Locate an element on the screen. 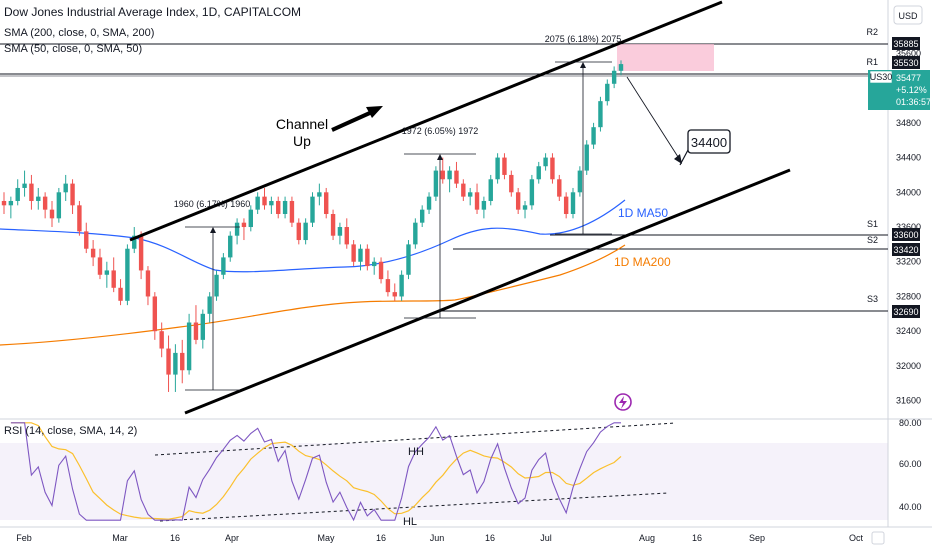 The height and width of the screenshot is (550, 932). tag-r1-text: 35530 is located at coordinates (905, 63).